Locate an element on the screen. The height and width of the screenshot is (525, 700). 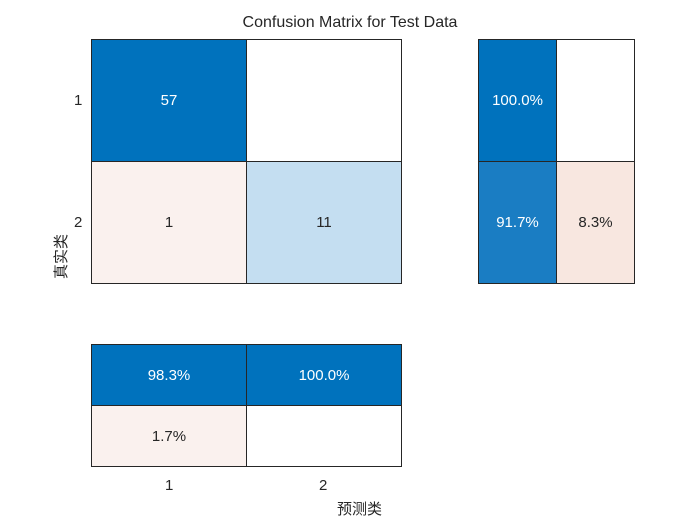
row-summary-cell-2-2-label: 8.3% is located at coordinates (595, 222).